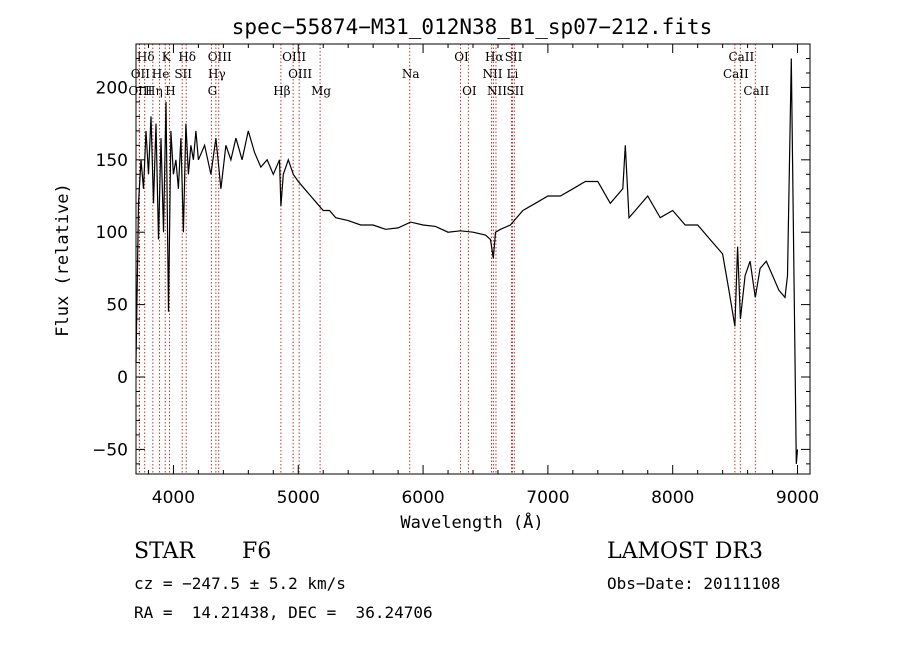 Image resolution: width=900 pixels, height=649 pixels. What do you see at coordinates (257, 551) in the screenshot?
I see `spectral-subclass: F6` at bounding box center [257, 551].